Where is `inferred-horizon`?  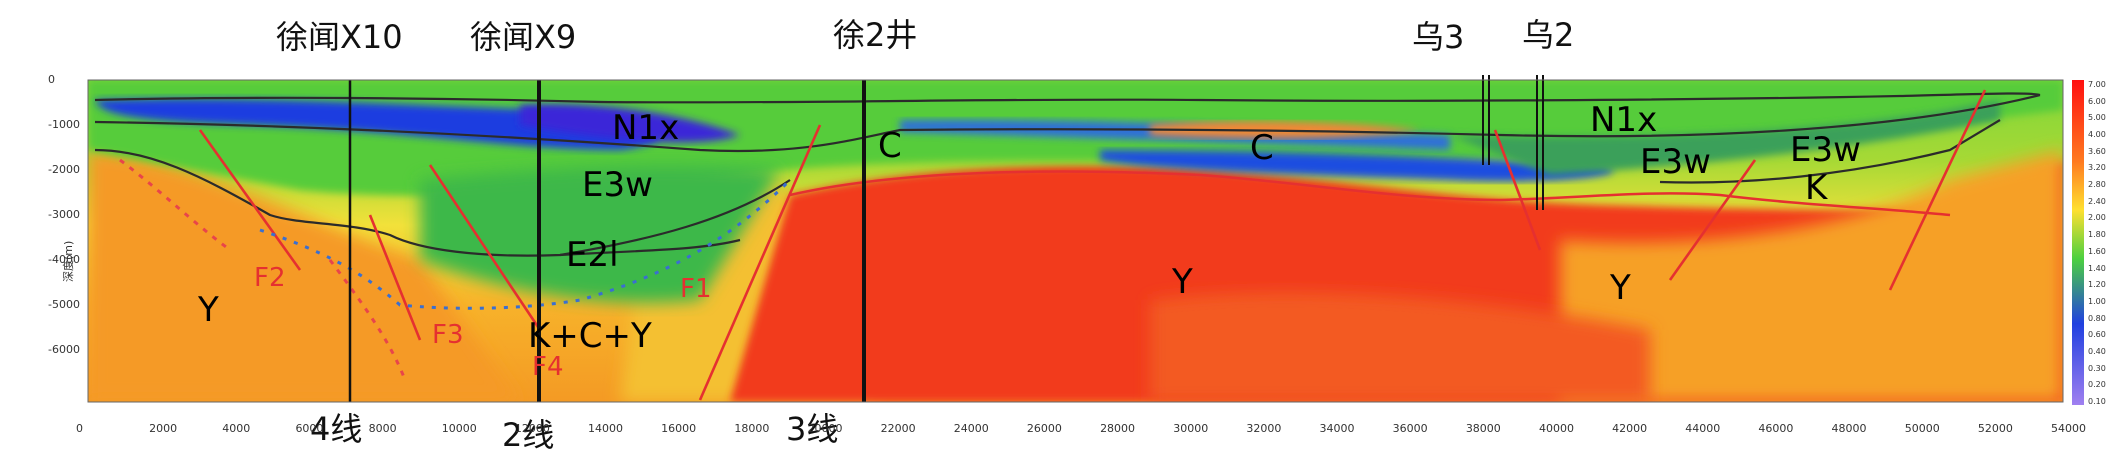
inferred-horizon is located at coordinates (525, 244).